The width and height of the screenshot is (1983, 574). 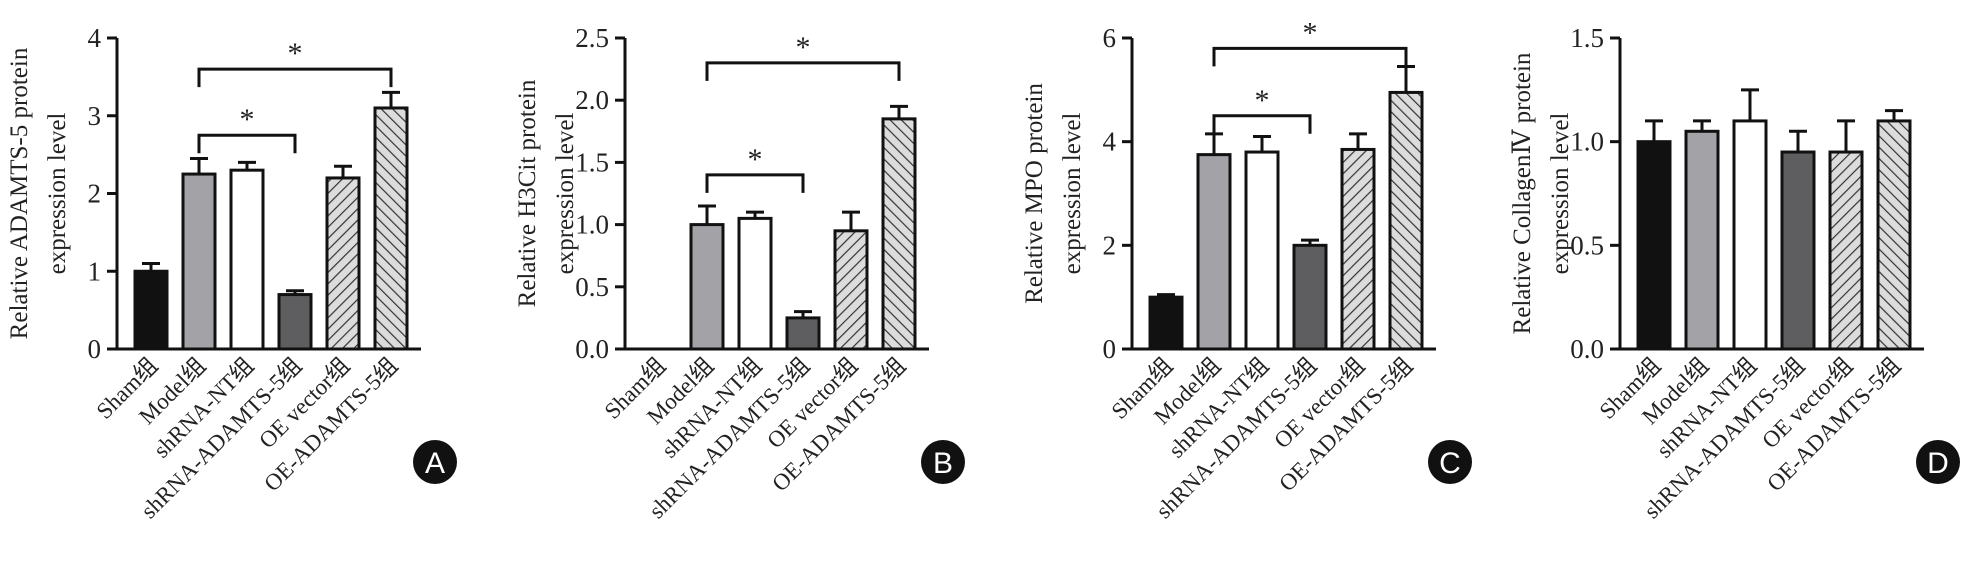 What do you see at coordinates (19, 193) in the screenshot?
I see `y-axis-label: Relative ADAMTS-5 protein` at bounding box center [19, 193].